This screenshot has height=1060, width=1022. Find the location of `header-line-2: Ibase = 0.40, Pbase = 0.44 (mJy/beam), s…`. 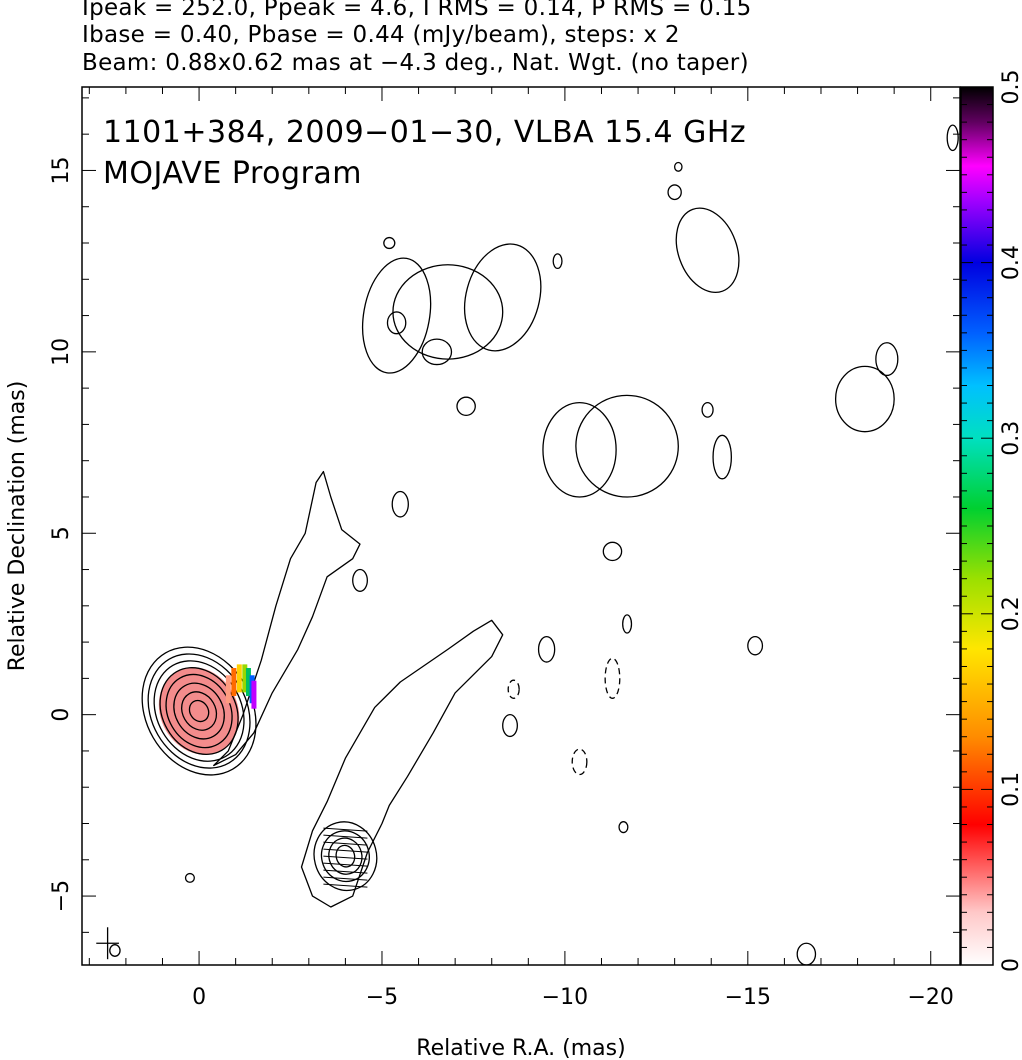

header-line-2: Ibase = 0.40, Pbase = 0.44 (mJy/beam), s… is located at coordinates (381, 35).